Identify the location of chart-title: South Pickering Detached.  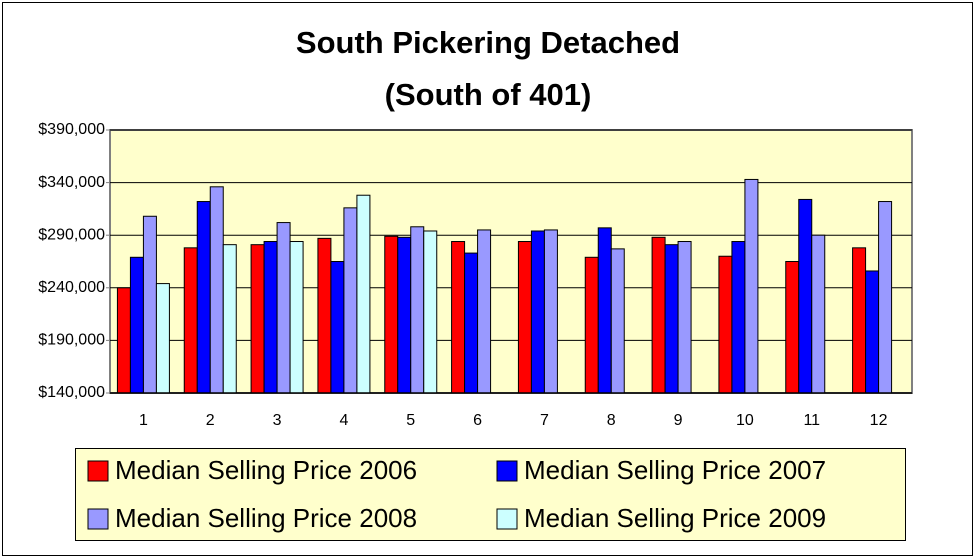
(488, 42).